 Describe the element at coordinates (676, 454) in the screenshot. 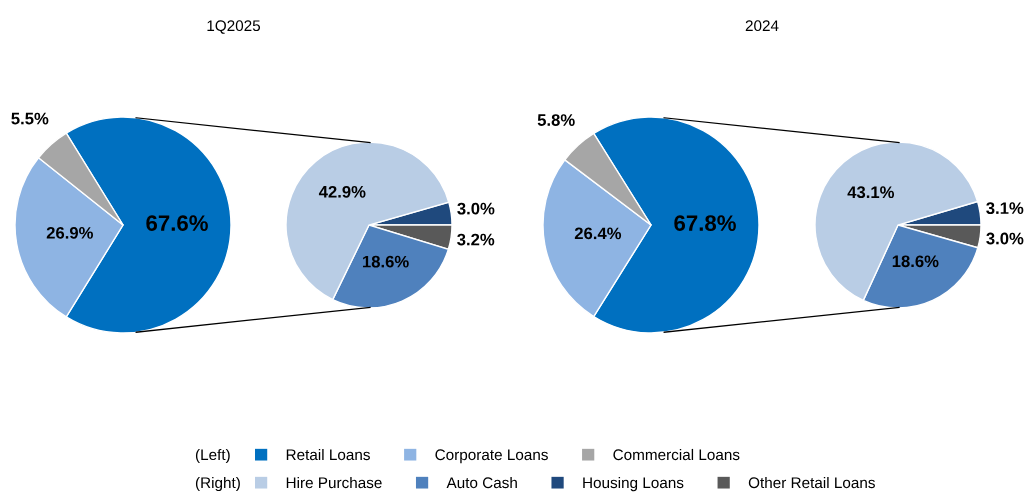

I see `legend-label: Commercial Loans` at that location.